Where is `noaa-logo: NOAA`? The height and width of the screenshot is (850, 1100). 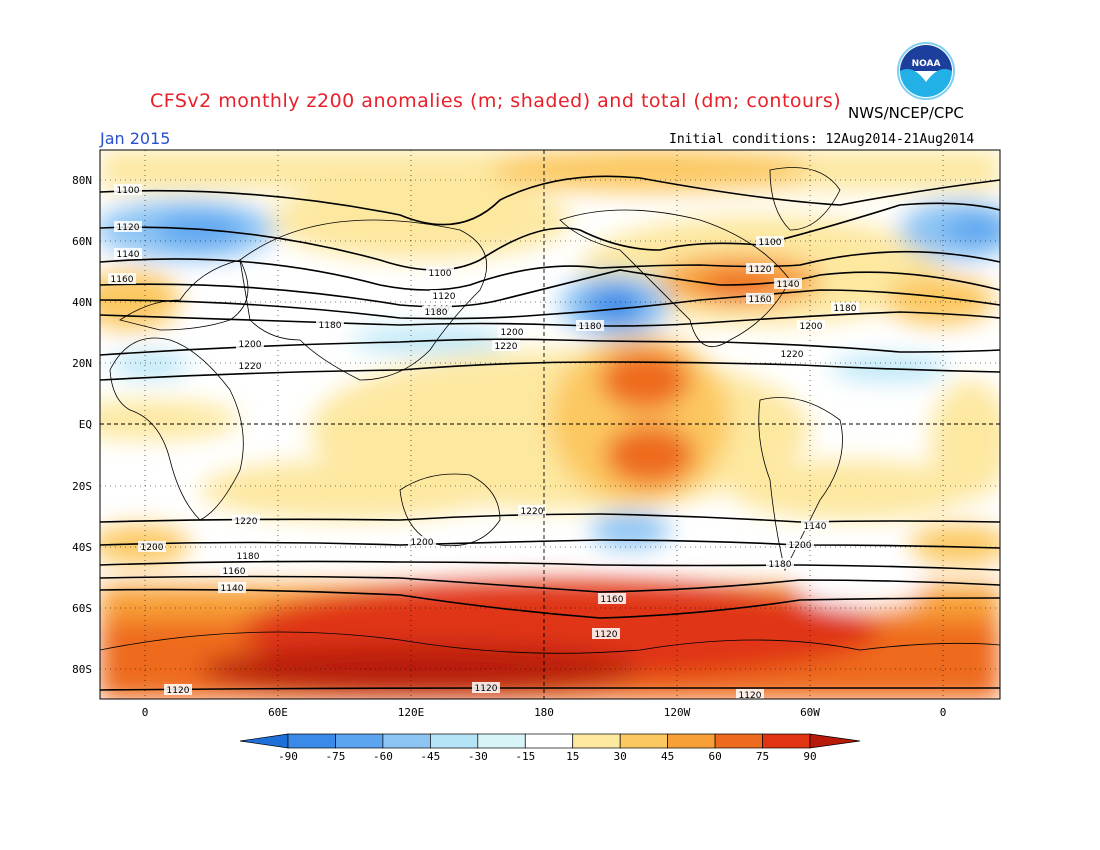 noaa-logo: NOAA is located at coordinates (926, 71).